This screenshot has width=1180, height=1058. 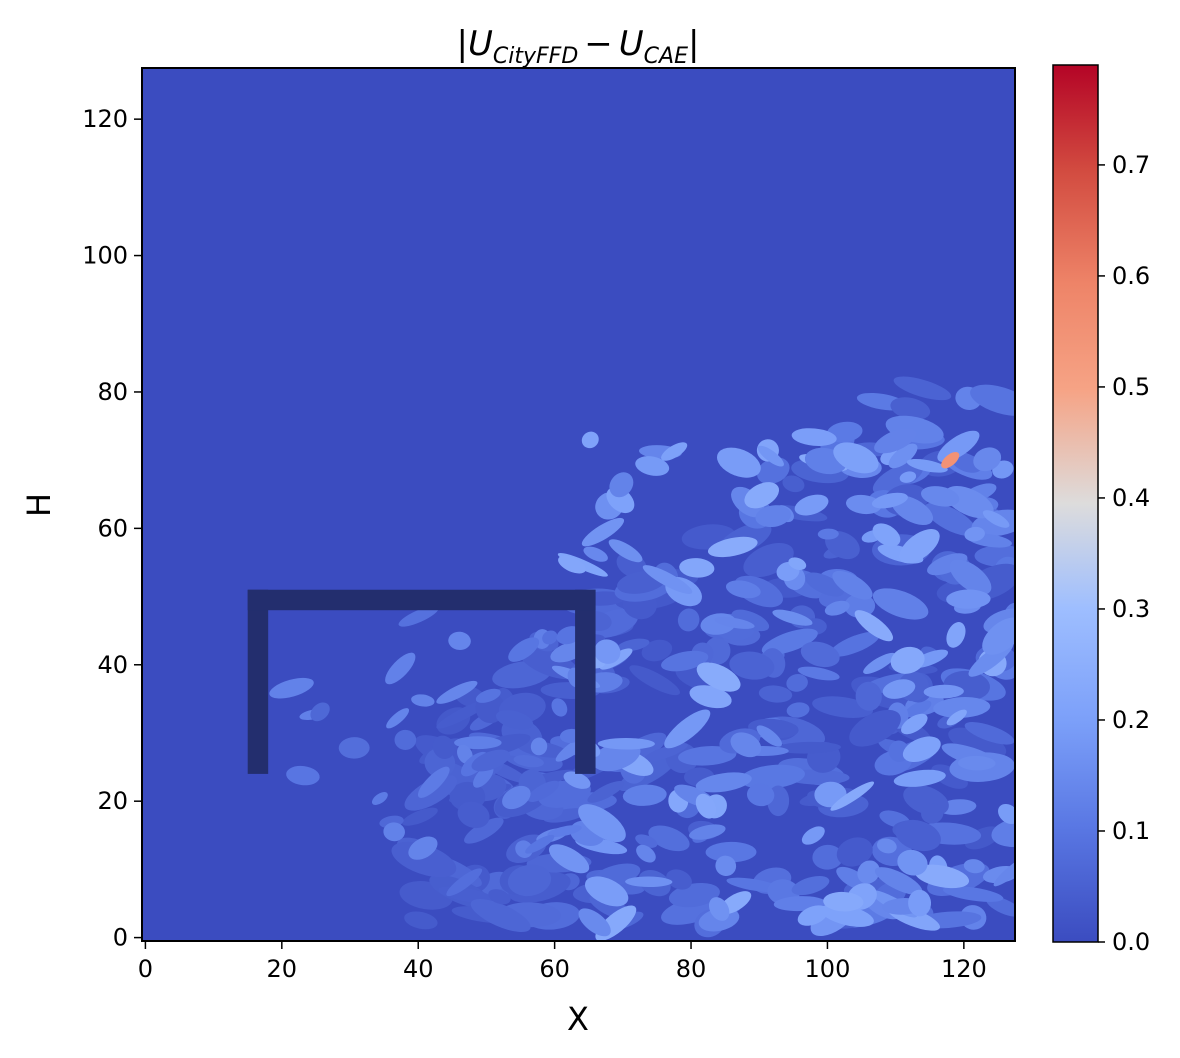 What do you see at coordinates (418, 969) in the screenshot?
I see `x-tick-label: 40` at bounding box center [418, 969].